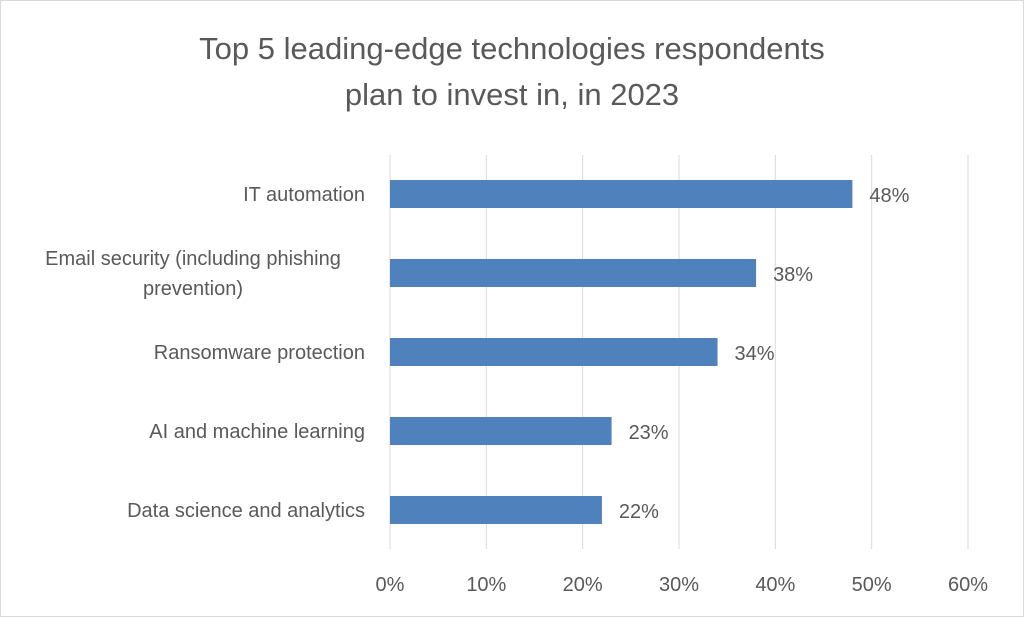  What do you see at coordinates (889, 196) in the screenshot?
I see `data-label: 48%` at bounding box center [889, 196].